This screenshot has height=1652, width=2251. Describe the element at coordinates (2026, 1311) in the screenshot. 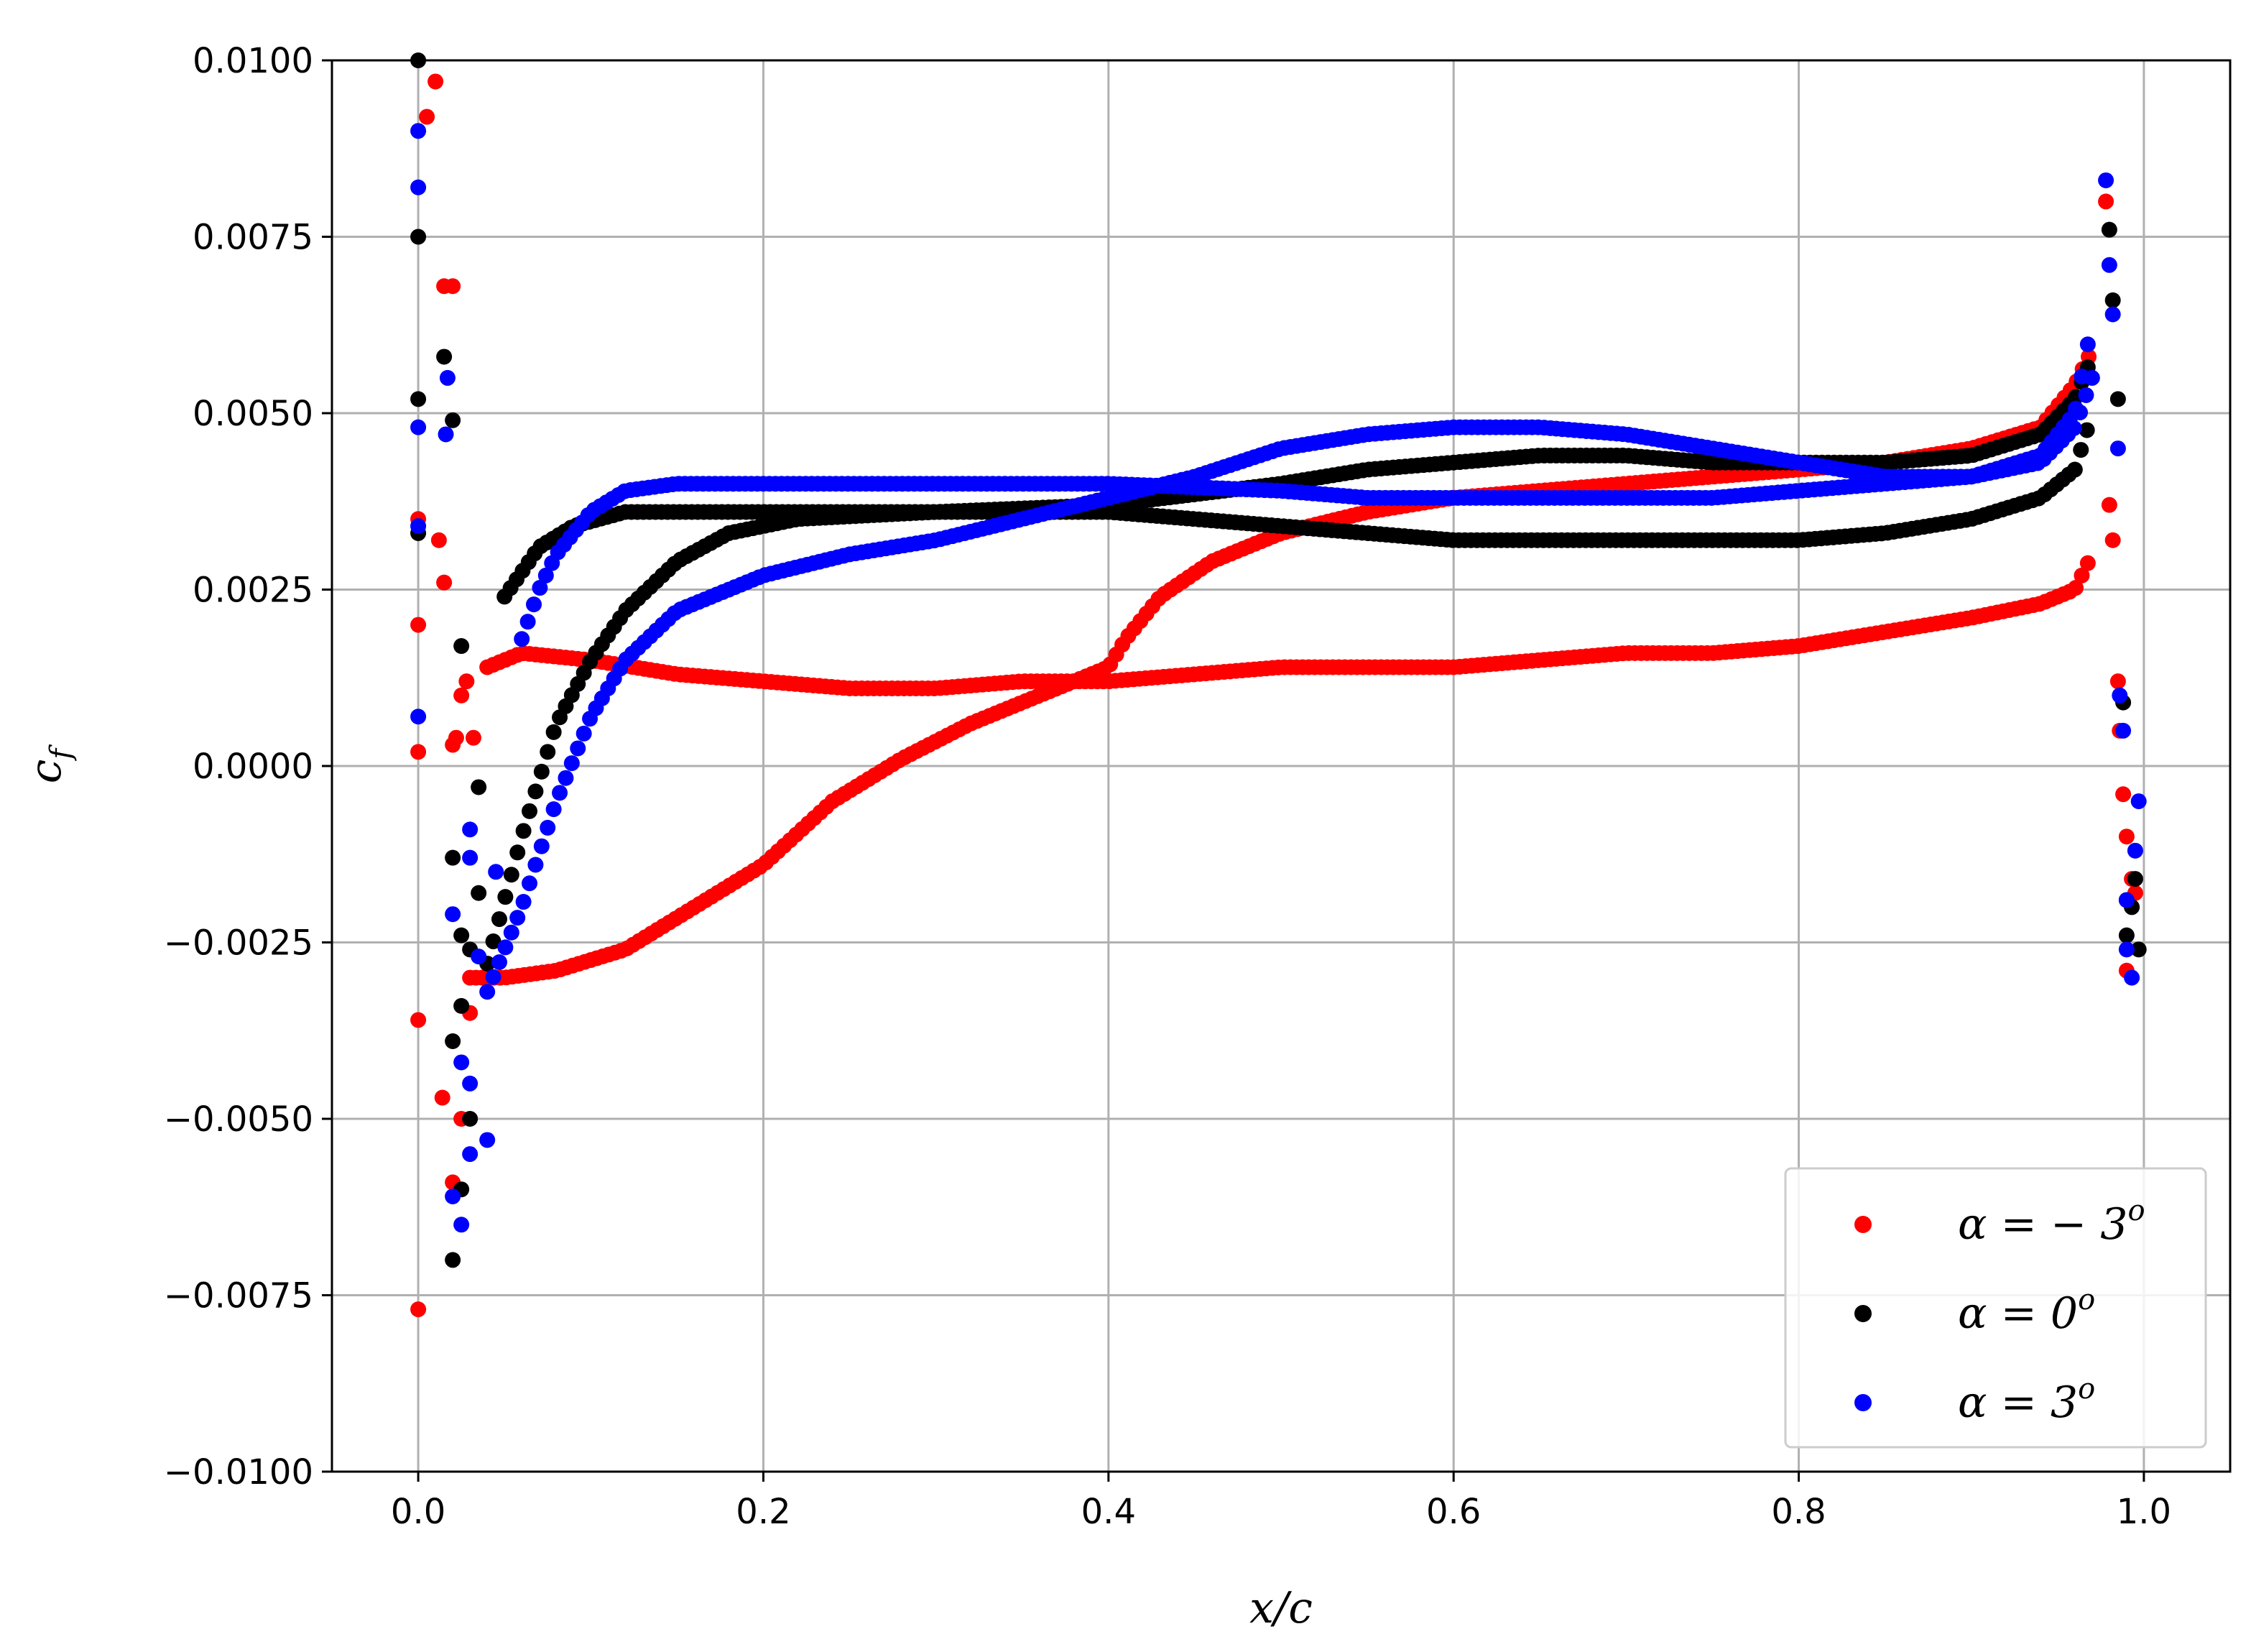

I see `legend-label: α = 0o` at that location.